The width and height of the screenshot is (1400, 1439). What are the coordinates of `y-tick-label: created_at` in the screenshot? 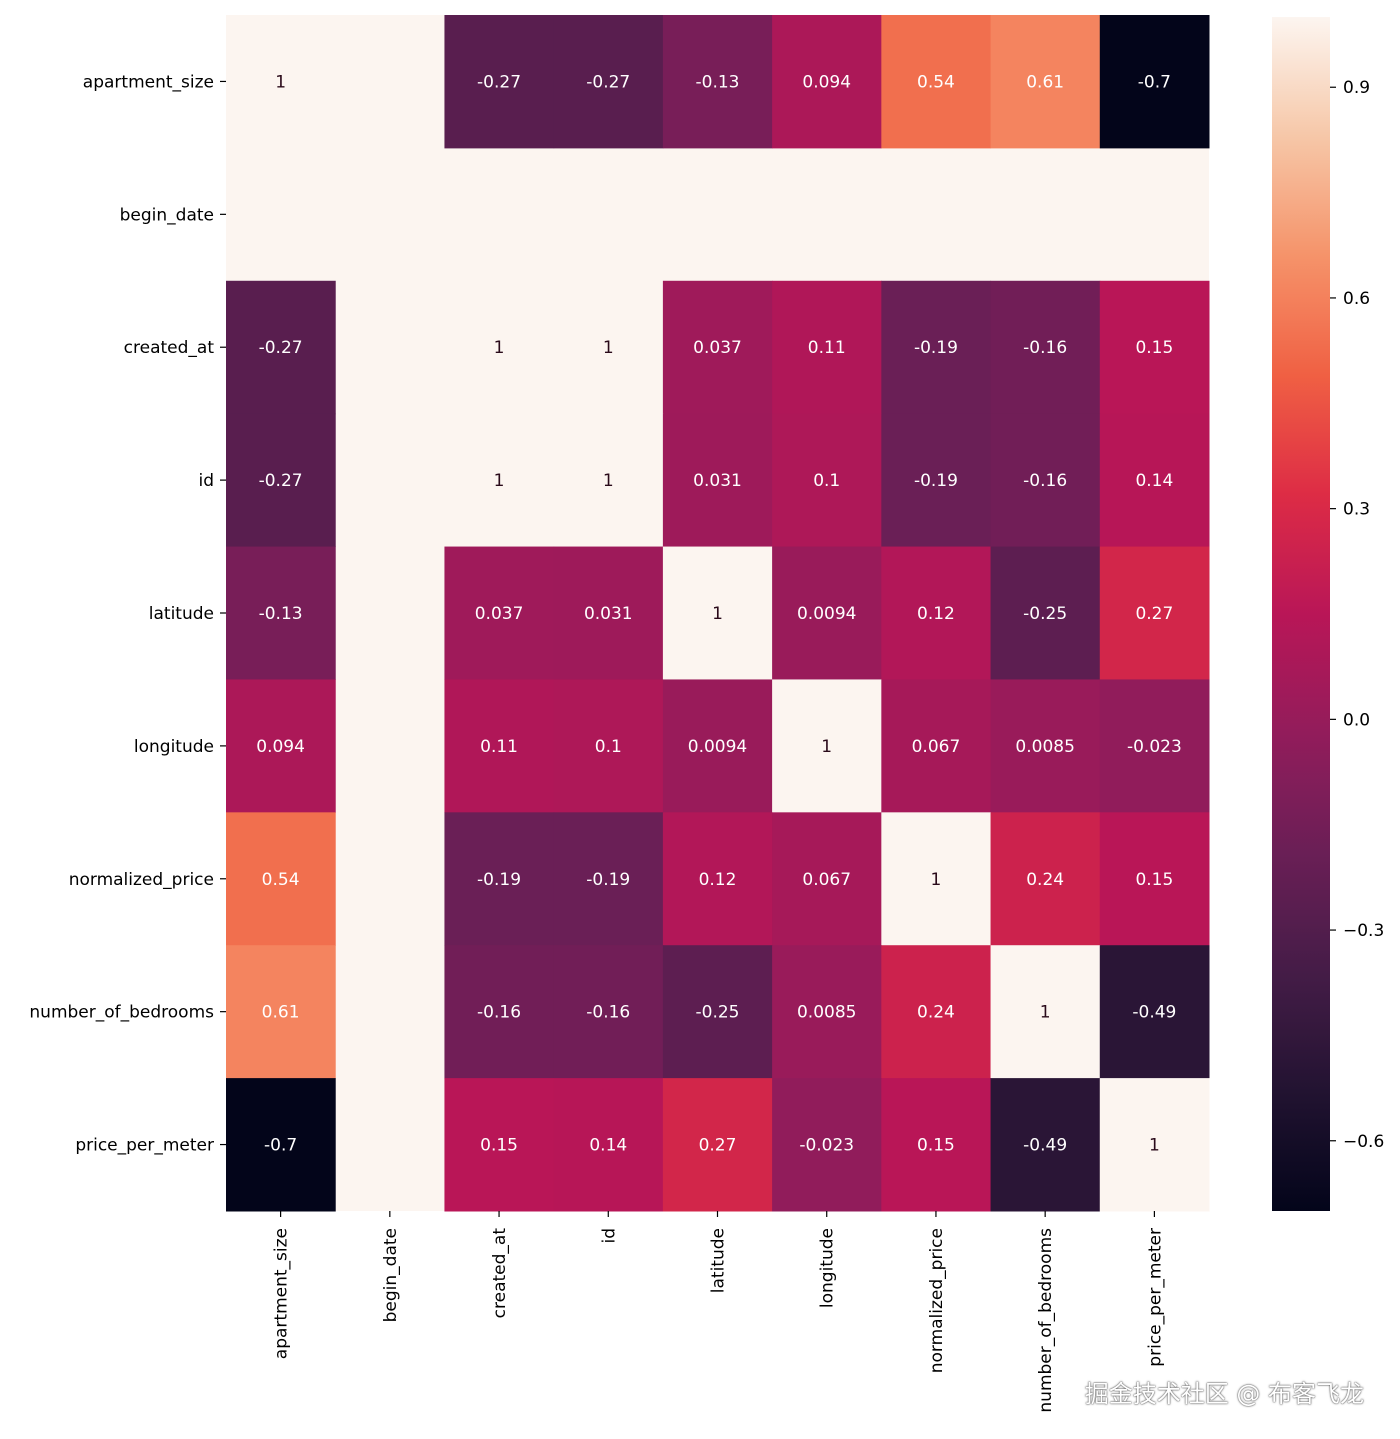 It's located at (169, 348).